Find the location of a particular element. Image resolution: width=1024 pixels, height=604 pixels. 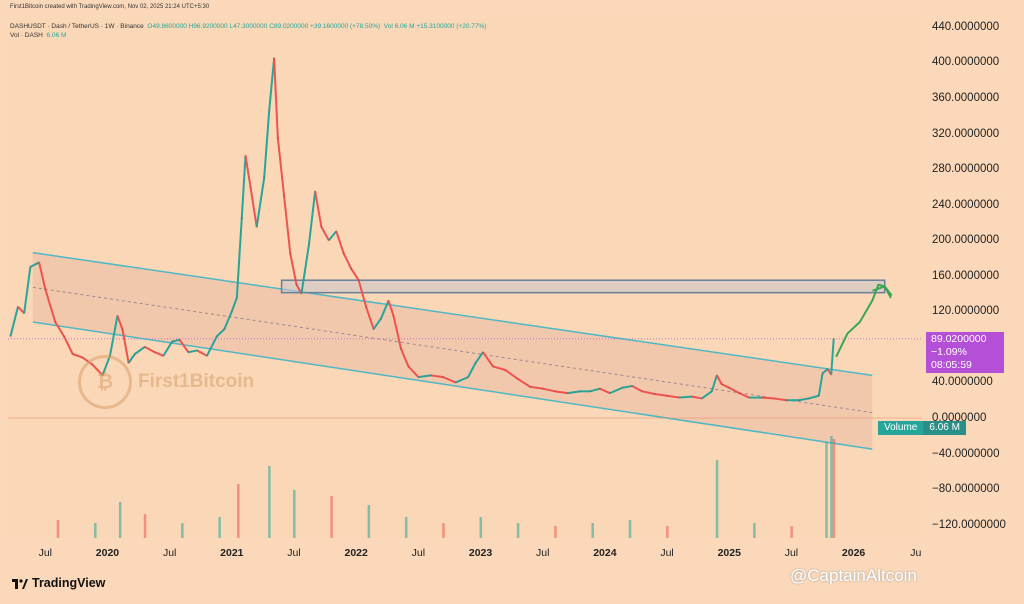

tradingview-logo: TradingView is located at coordinates (58, 583).